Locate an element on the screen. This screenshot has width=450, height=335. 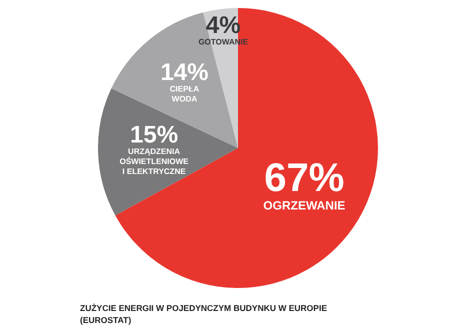
data-label: 14% is located at coordinates (184, 72).